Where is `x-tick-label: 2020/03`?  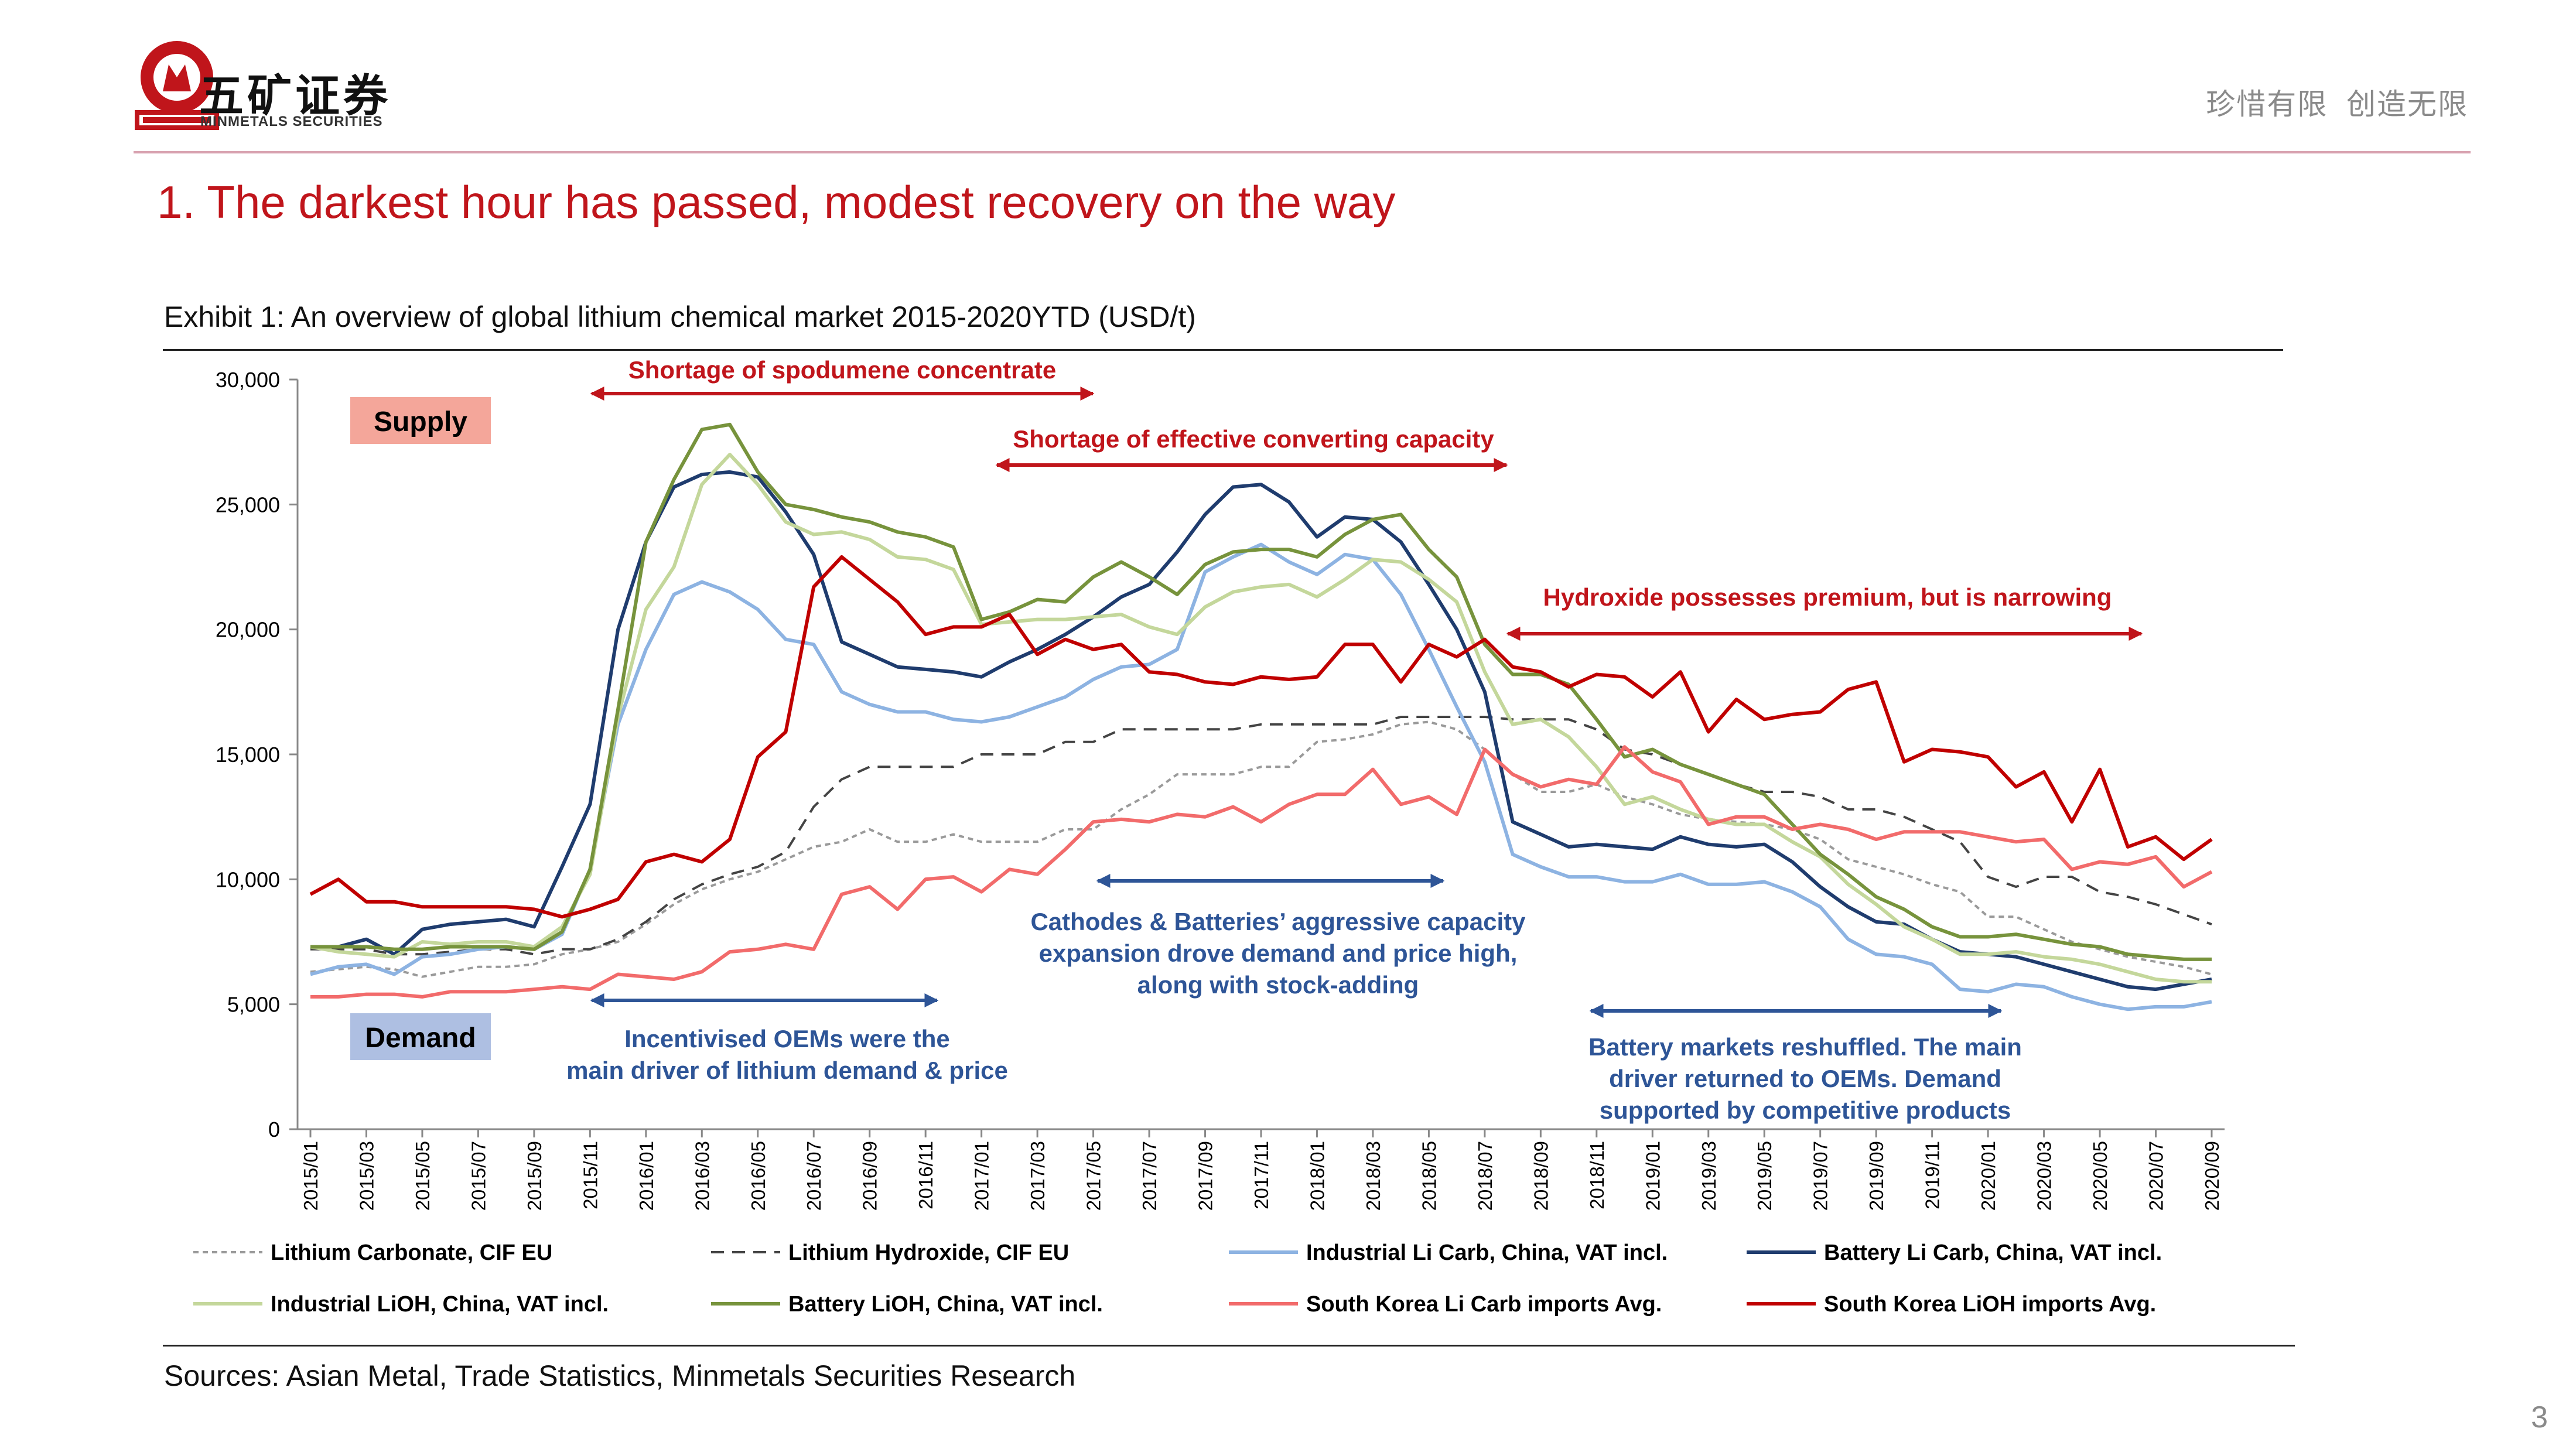 x-tick-label: 2020/03 is located at coordinates (2044, 1176).